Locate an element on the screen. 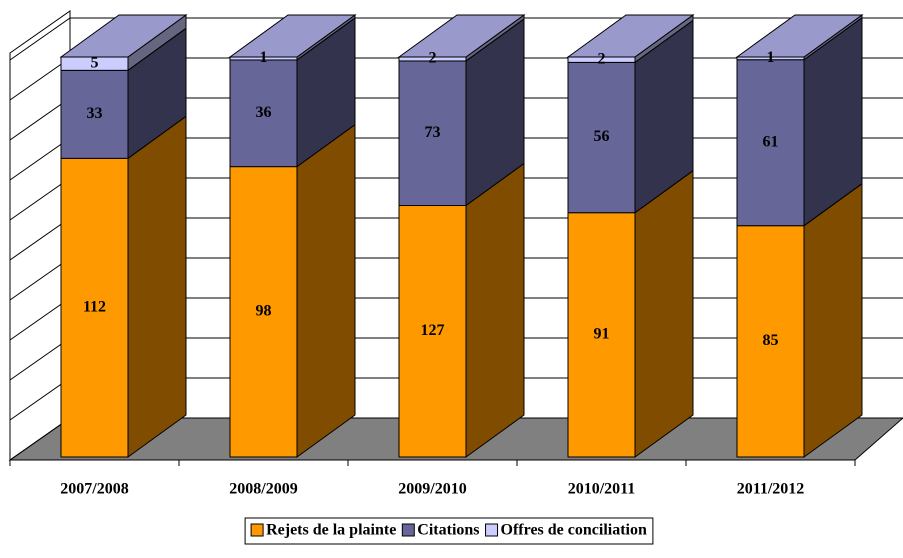 The width and height of the screenshot is (903, 558). x-tick-label: 2007/2008 is located at coordinates (94, 489).